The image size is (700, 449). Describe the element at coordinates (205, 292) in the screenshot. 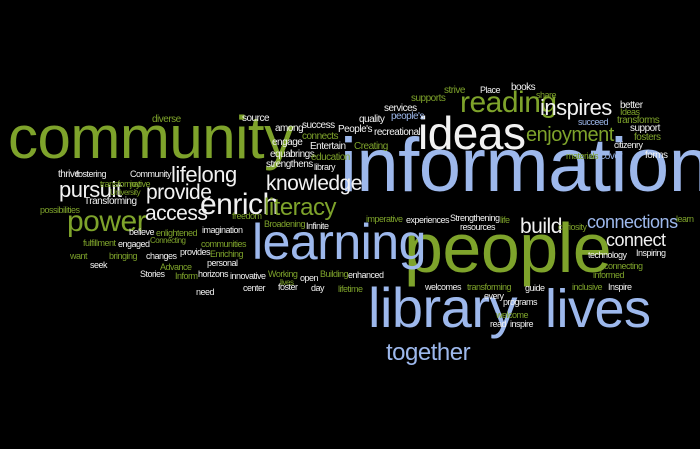

I see `word-need: need` at that location.